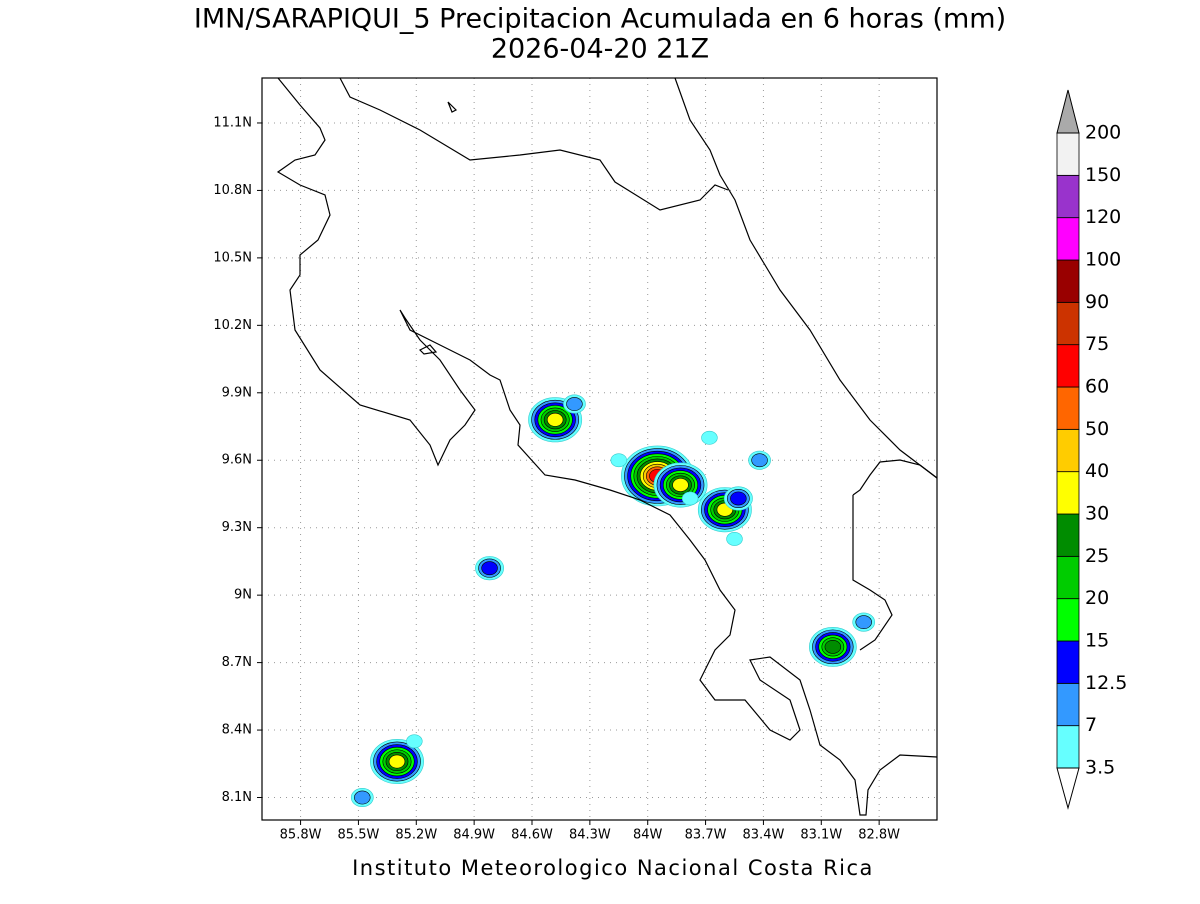 Image resolution: width=1200 pixels, height=904 pixels. What do you see at coordinates (1068, 788) in the screenshot?
I see `colorbar-under` at bounding box center [1068, 788].